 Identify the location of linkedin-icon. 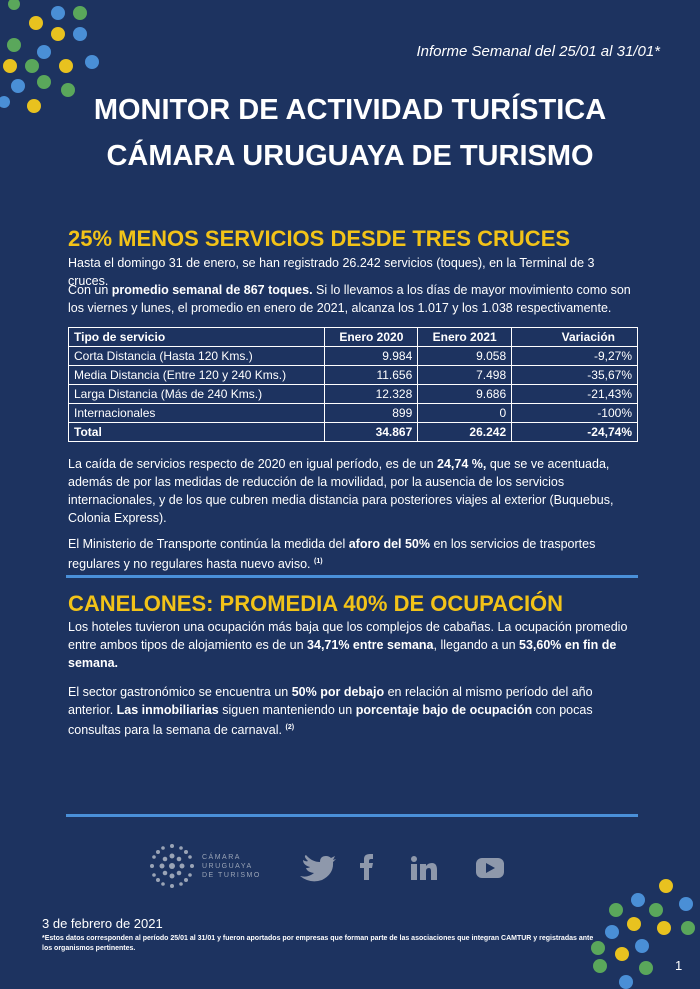
(424, 868).